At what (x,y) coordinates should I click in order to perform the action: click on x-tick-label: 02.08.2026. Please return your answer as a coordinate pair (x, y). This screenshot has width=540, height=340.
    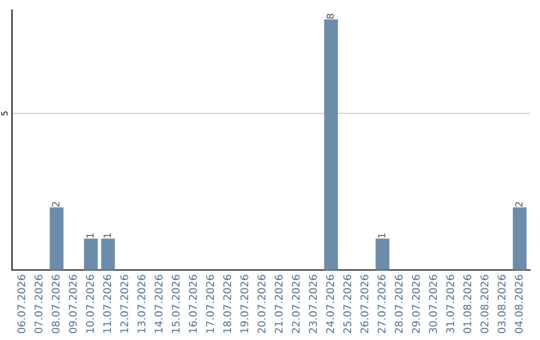
    Looking at the image, I should click on (484, 304).